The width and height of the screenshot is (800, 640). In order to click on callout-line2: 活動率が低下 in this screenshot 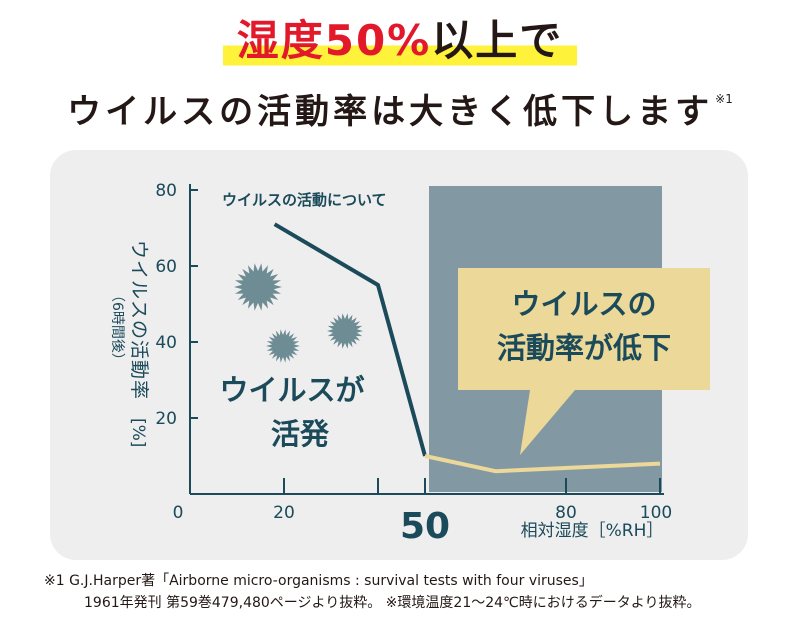, I will do `click(584, 348)`.